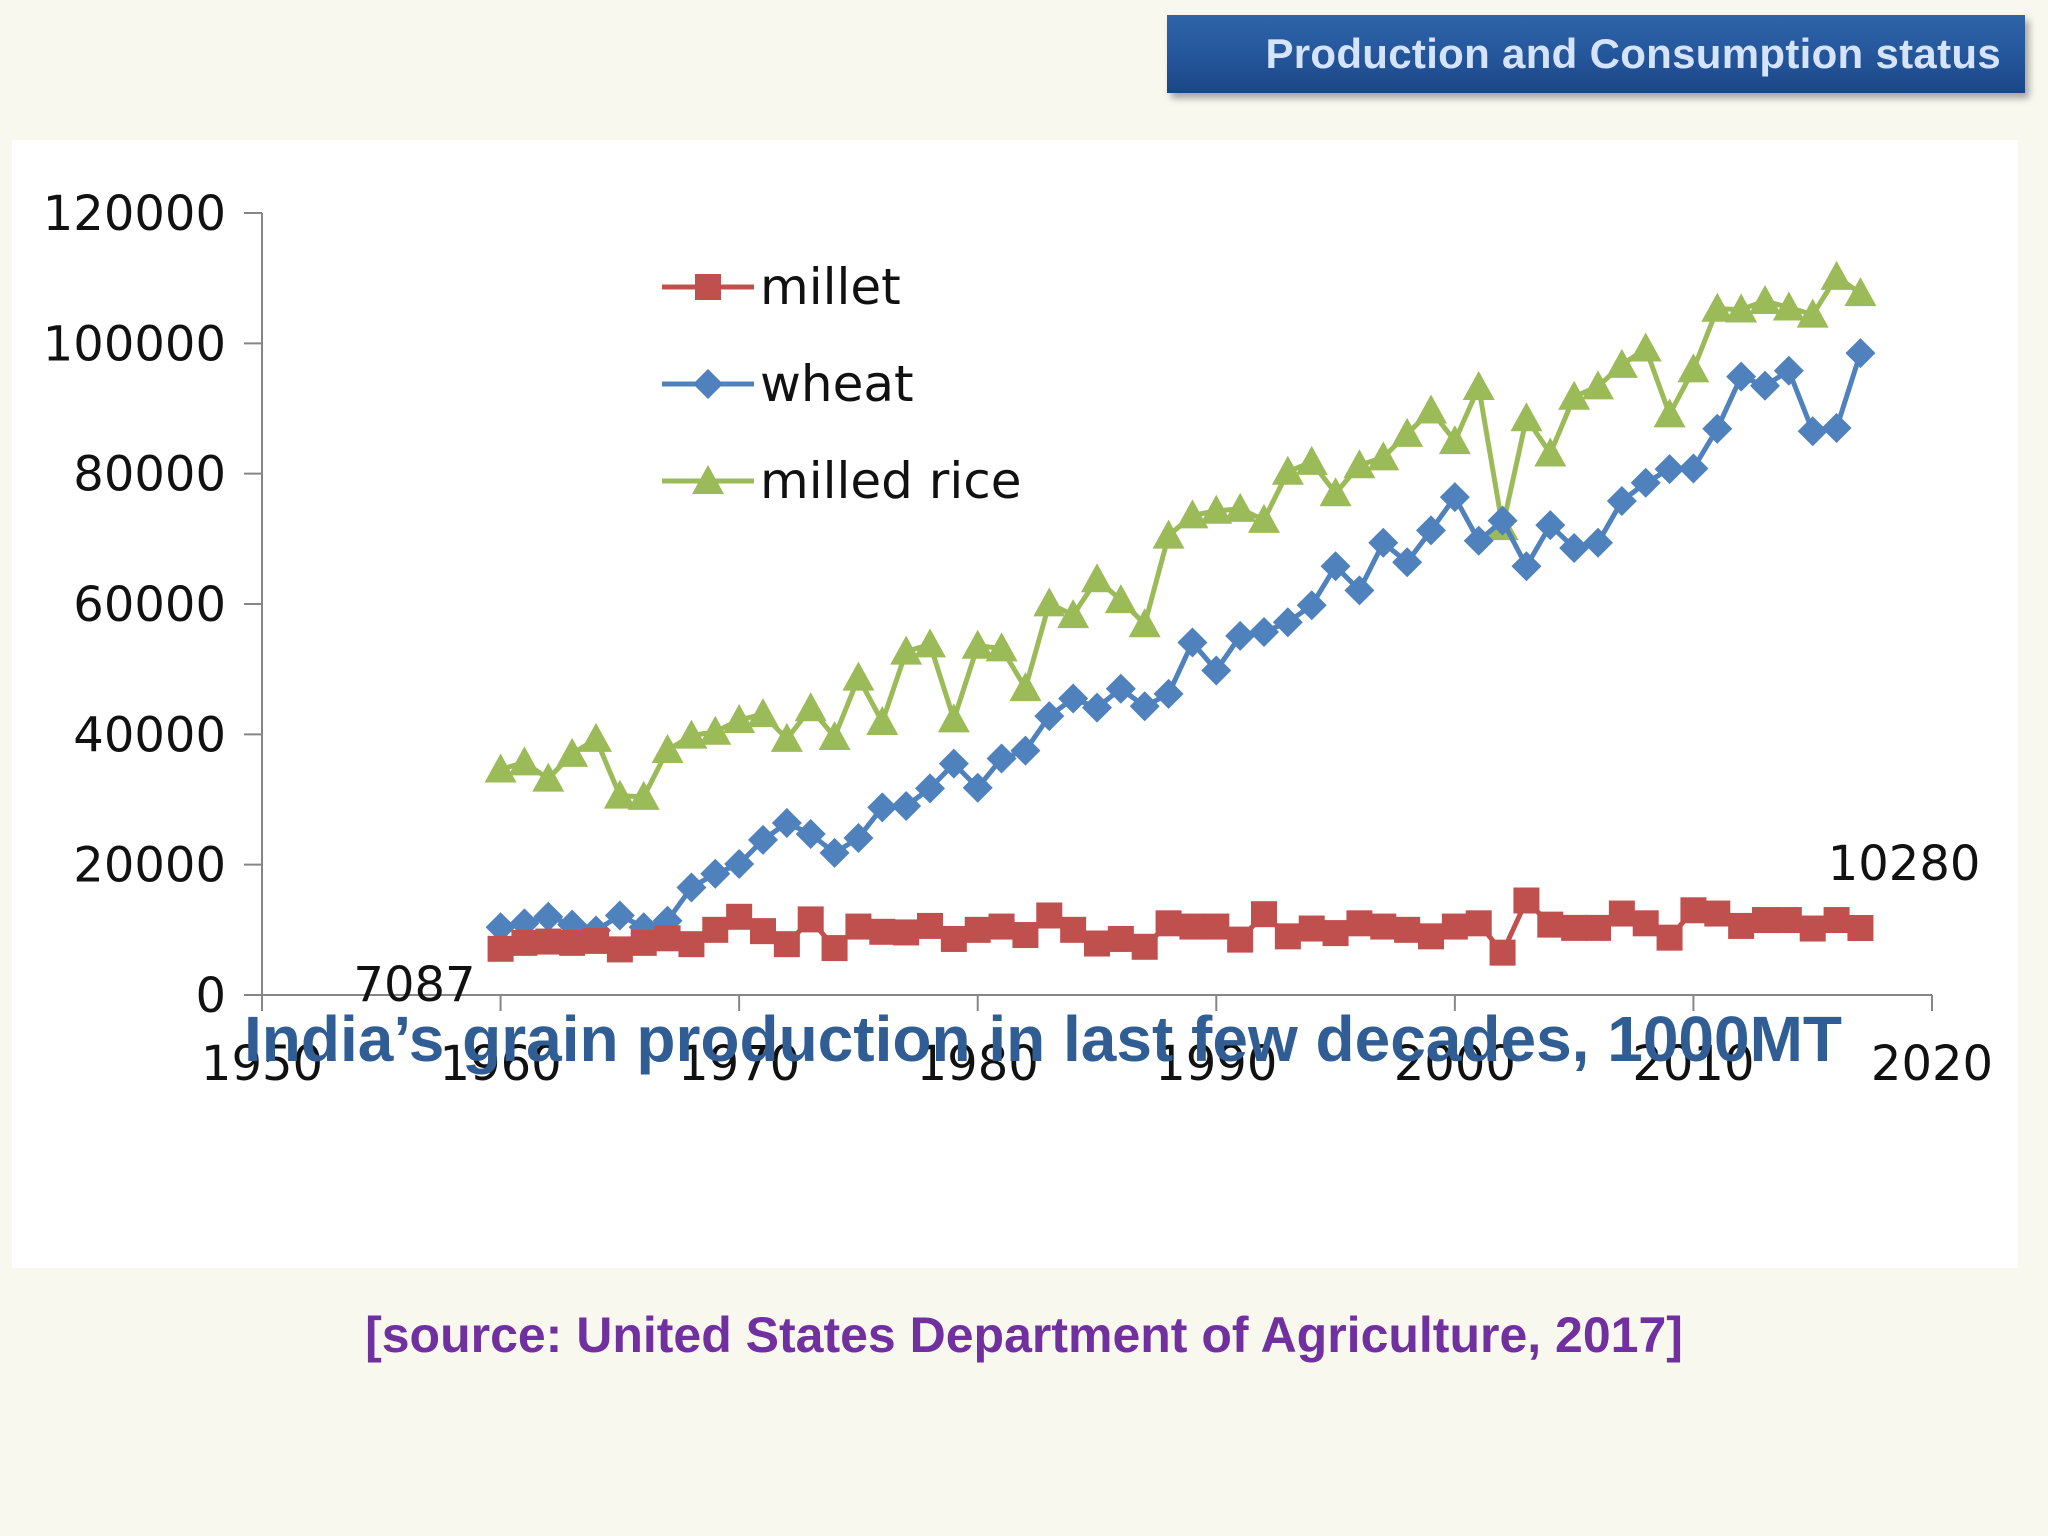 The height and width of the screenshot is (1536, 2048). I want to click on annotation-last-millet-value: 10280, so click(1904, 864).